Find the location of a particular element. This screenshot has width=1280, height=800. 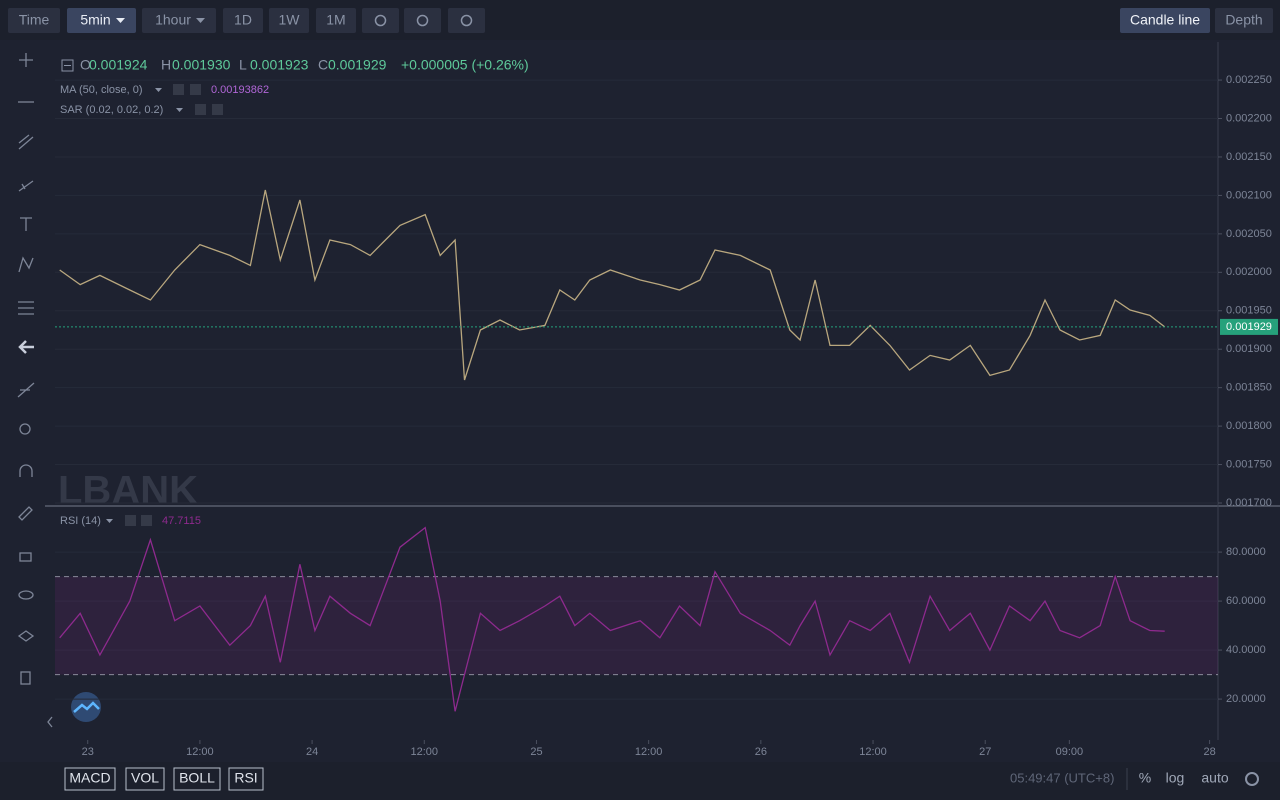

ohlc-label: C is located at coordinates (323, 65).